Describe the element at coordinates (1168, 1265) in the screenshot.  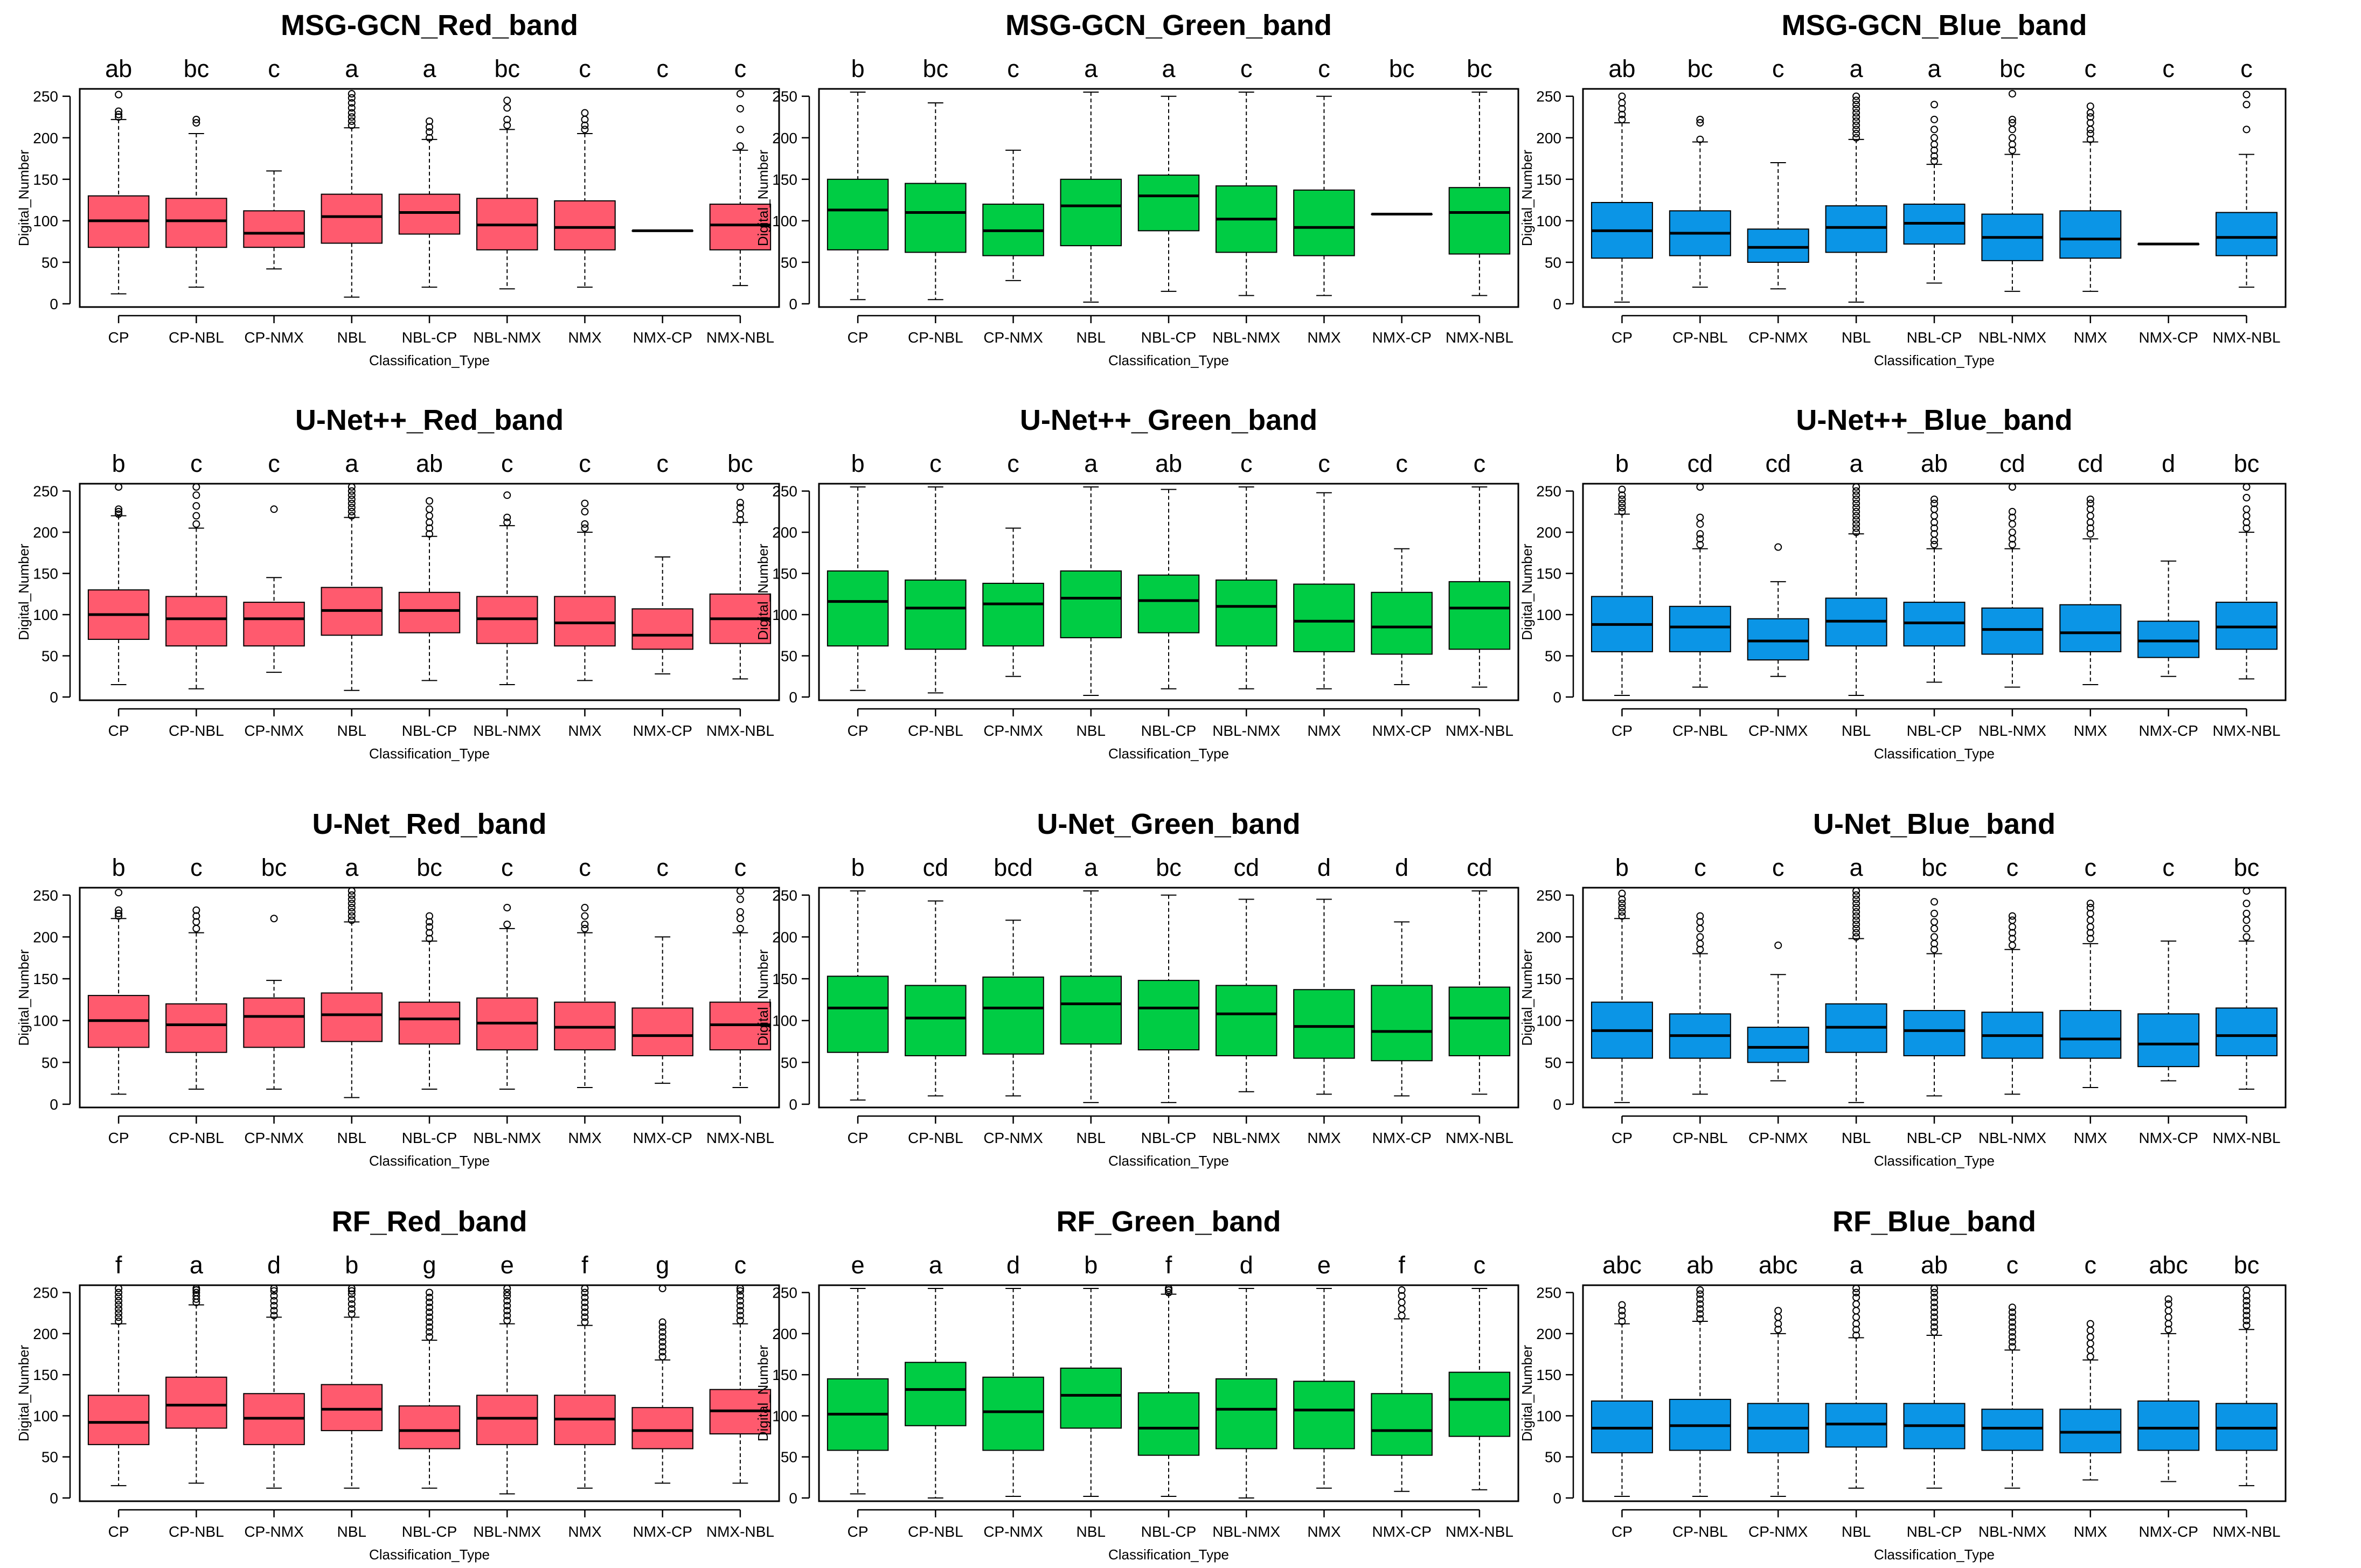
I see `group-letter: f` at that location.